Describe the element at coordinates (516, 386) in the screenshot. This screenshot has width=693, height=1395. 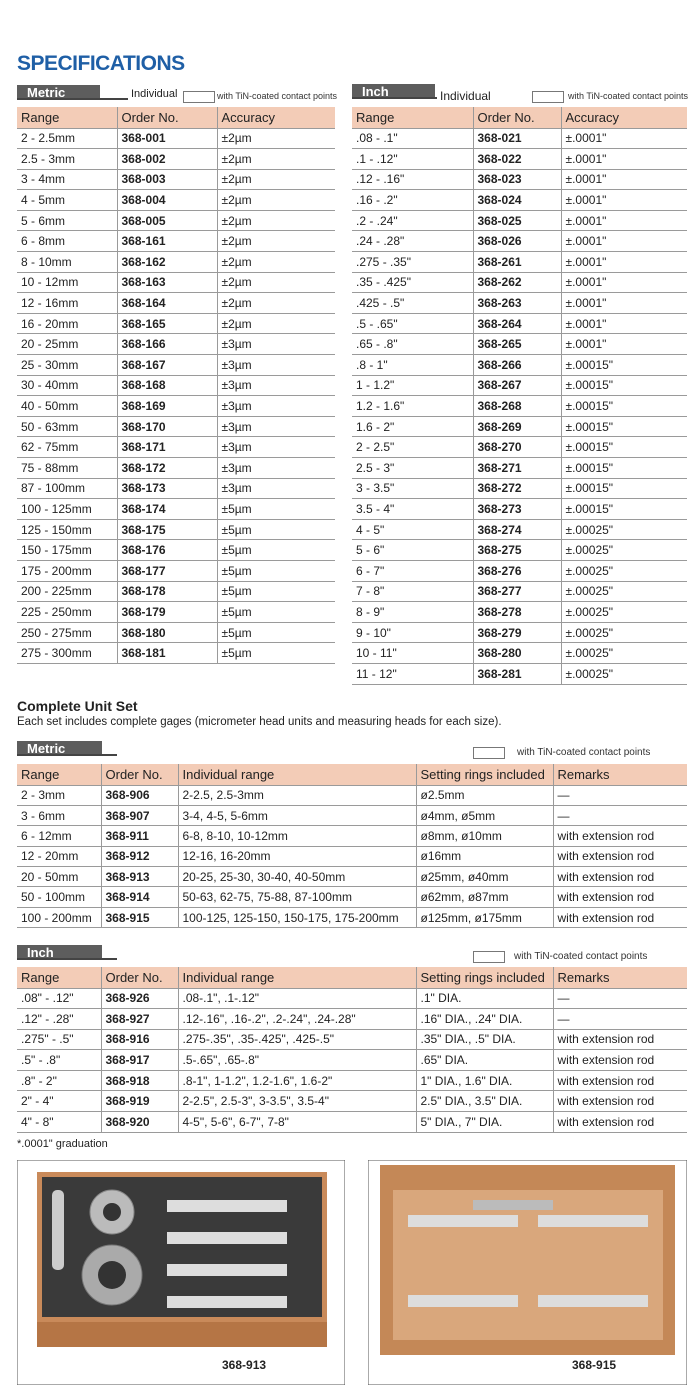
I see `cell: 368-267` at that location.